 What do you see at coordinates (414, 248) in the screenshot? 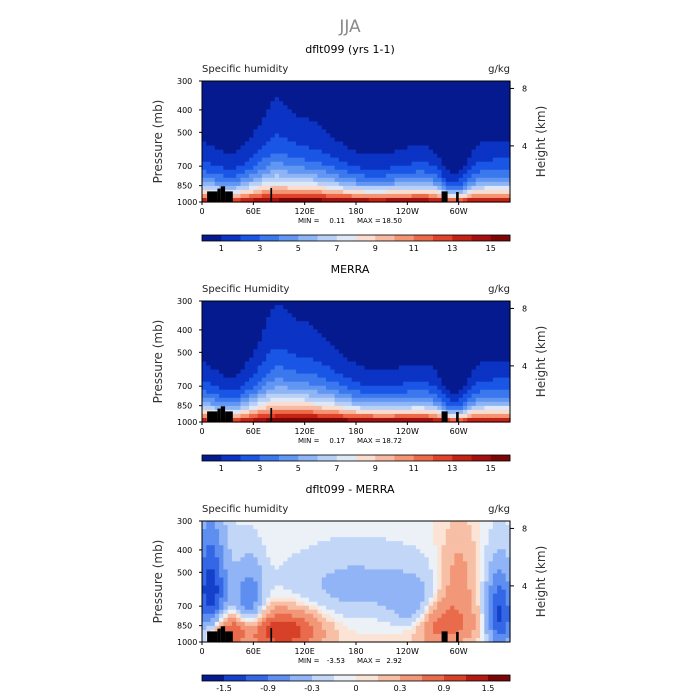
I see `colorbar-label: 11` at bounding box center [414, 248].